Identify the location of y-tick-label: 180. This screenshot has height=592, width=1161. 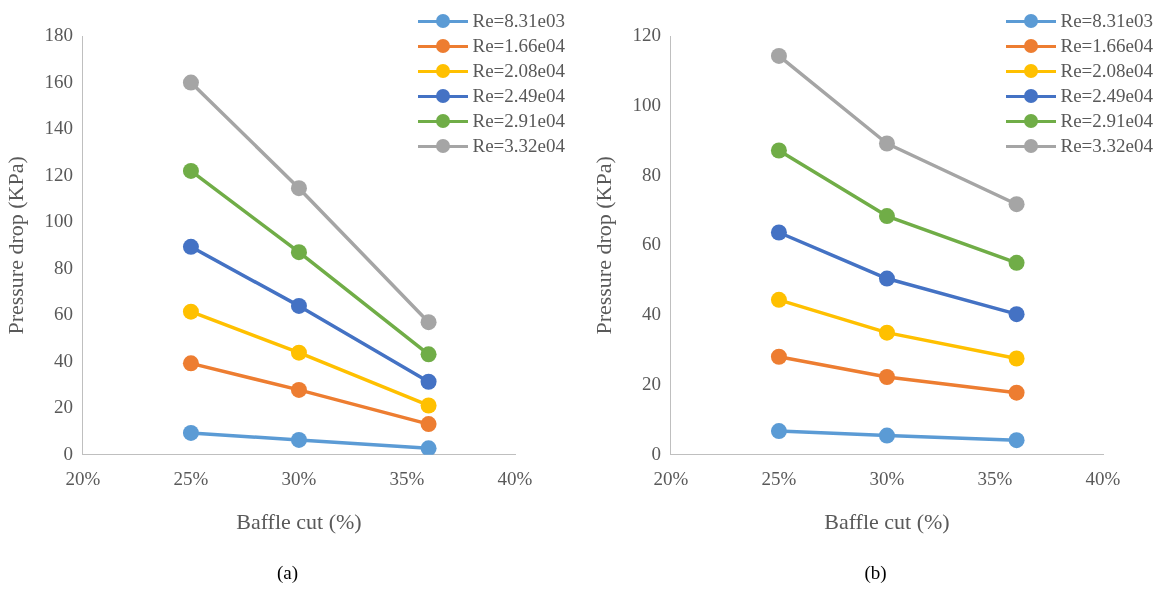
(58, 34).